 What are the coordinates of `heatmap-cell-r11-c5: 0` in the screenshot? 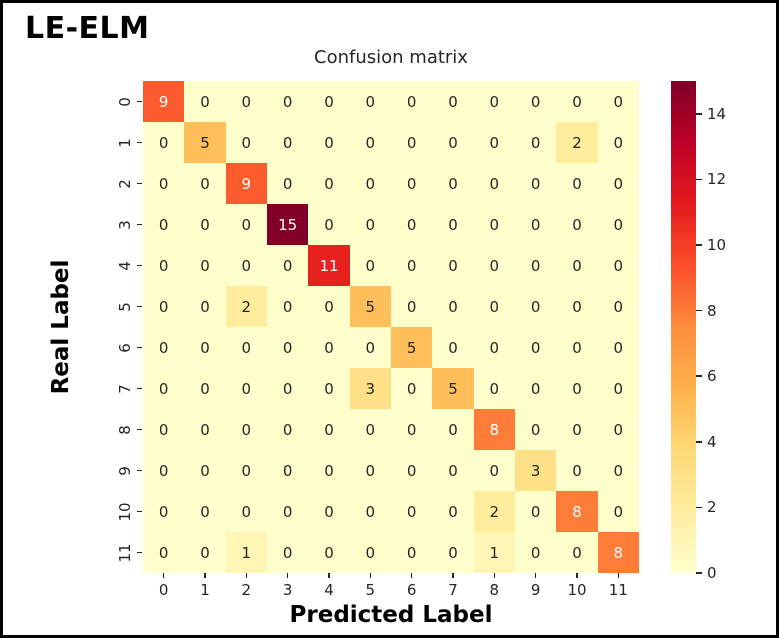 It's located at (370, 552).